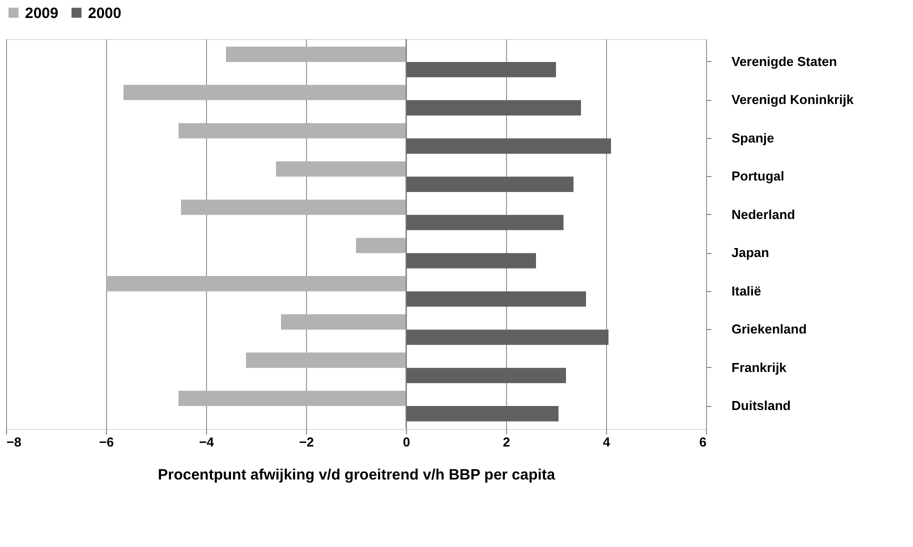 Image resolution: width=913 pixels, height=547 pixels. I want to click on x-tick-label: 2, so click(506, 442).